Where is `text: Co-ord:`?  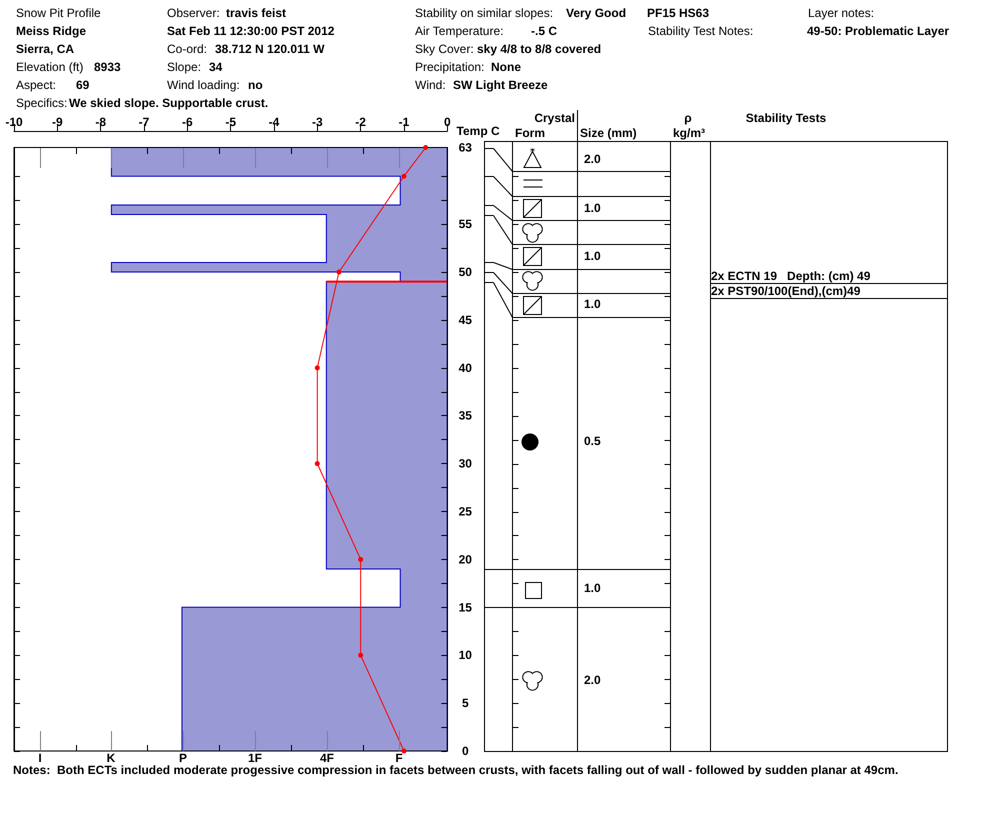 text: Co-ord: is located at coordinates (187, 49).